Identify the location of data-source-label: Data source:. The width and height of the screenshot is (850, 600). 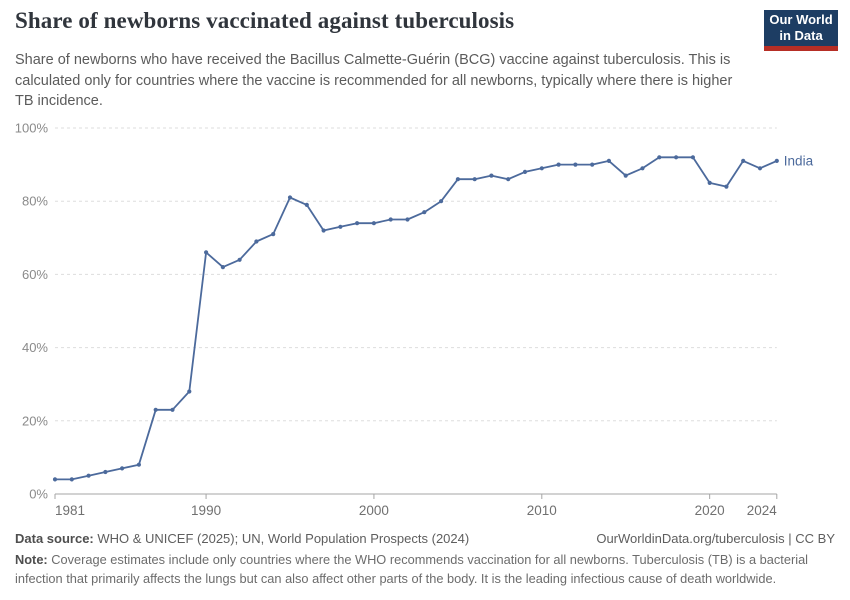
(54, 538).